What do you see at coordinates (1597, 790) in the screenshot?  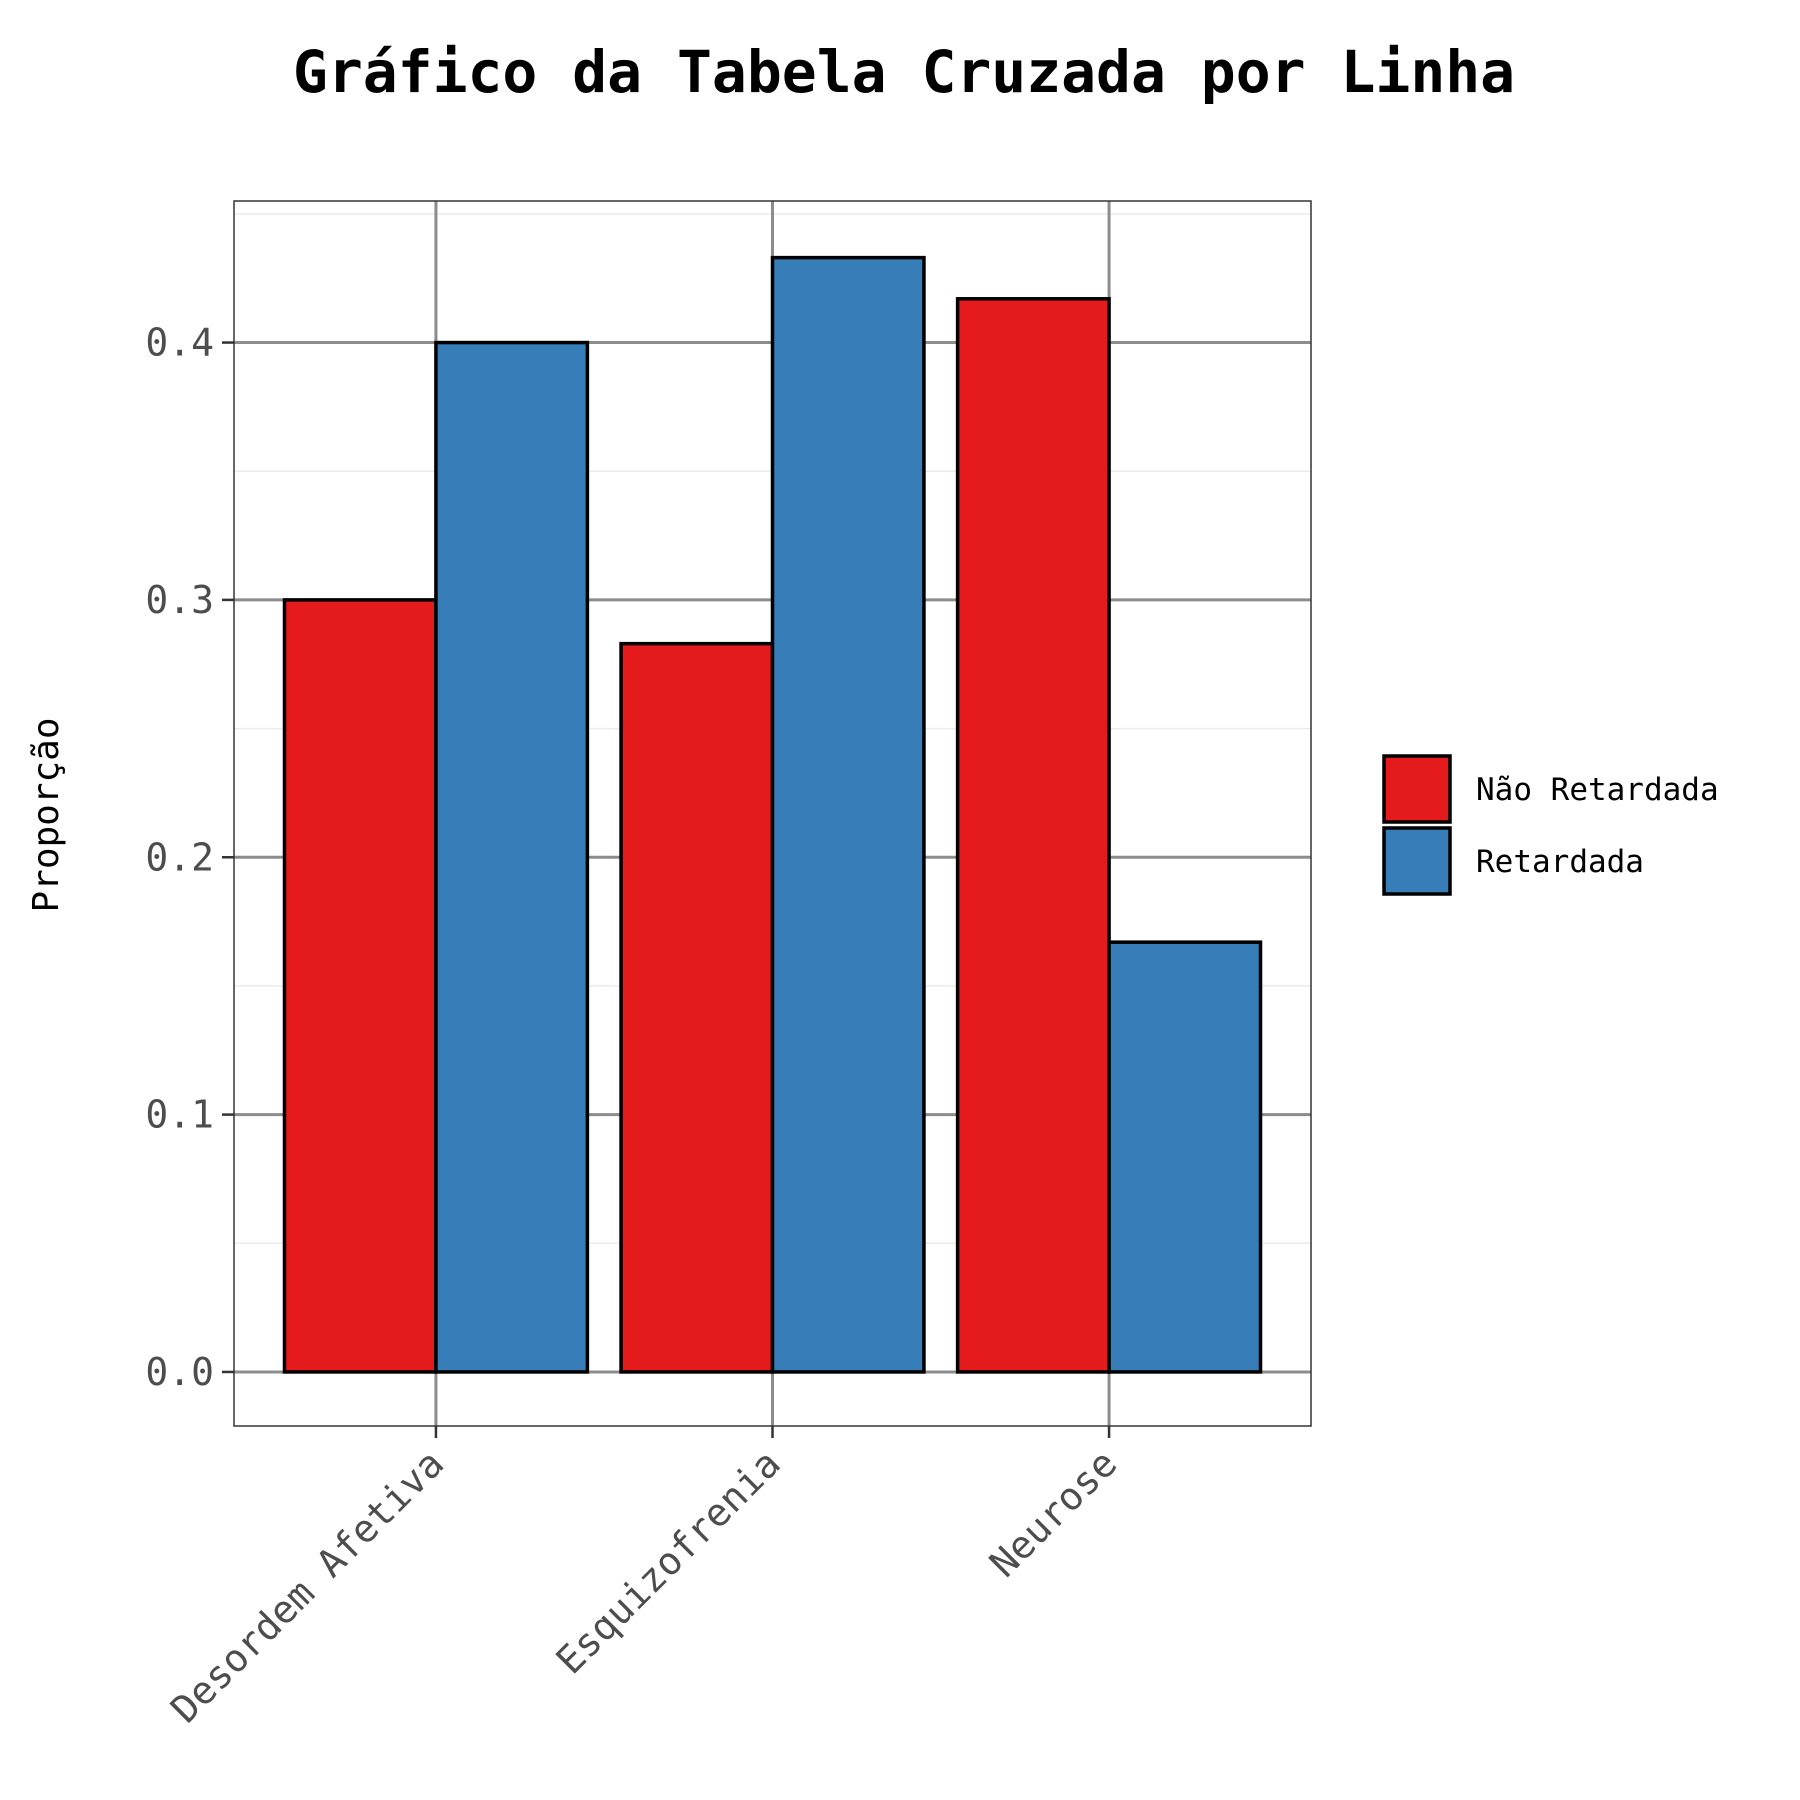 I see `legend-label: Não Retardada` at bounding box center [1597, 790].